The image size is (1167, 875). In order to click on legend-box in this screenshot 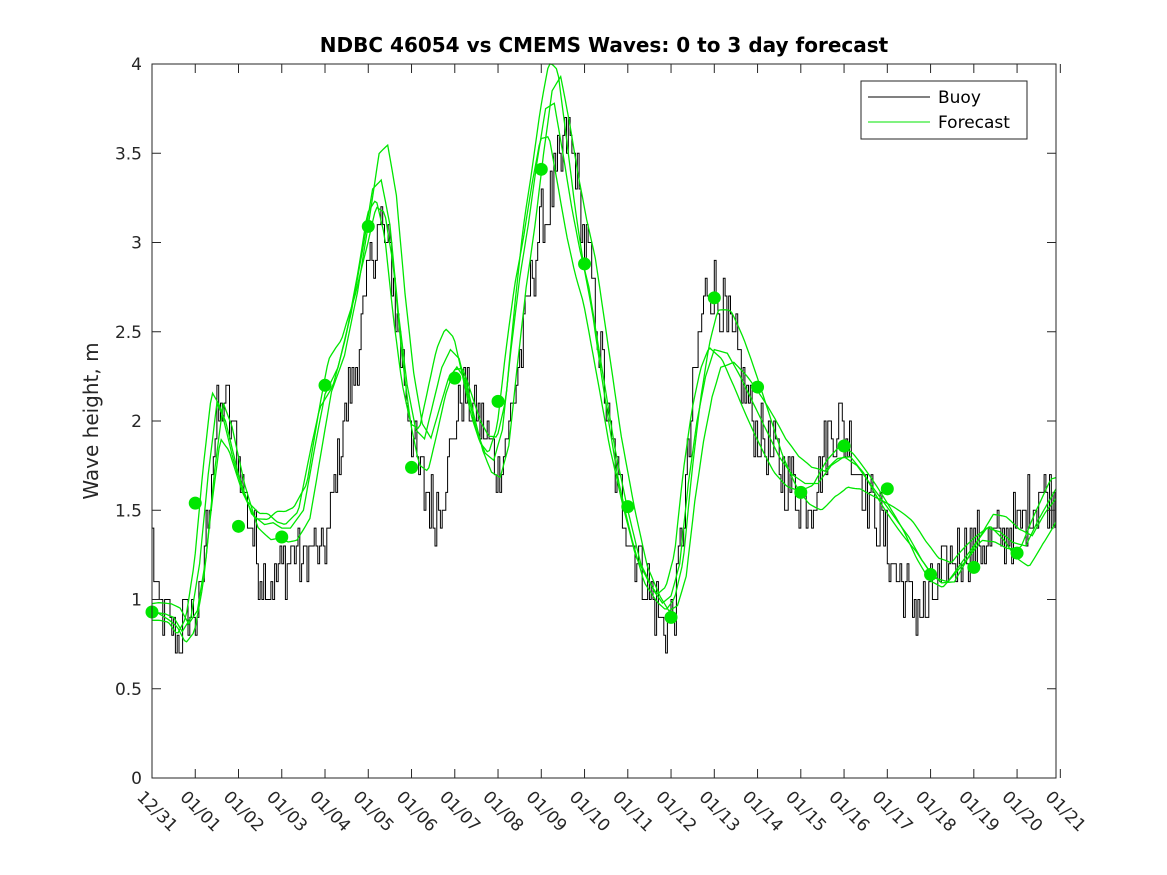, I will do `click(944, 110)`.